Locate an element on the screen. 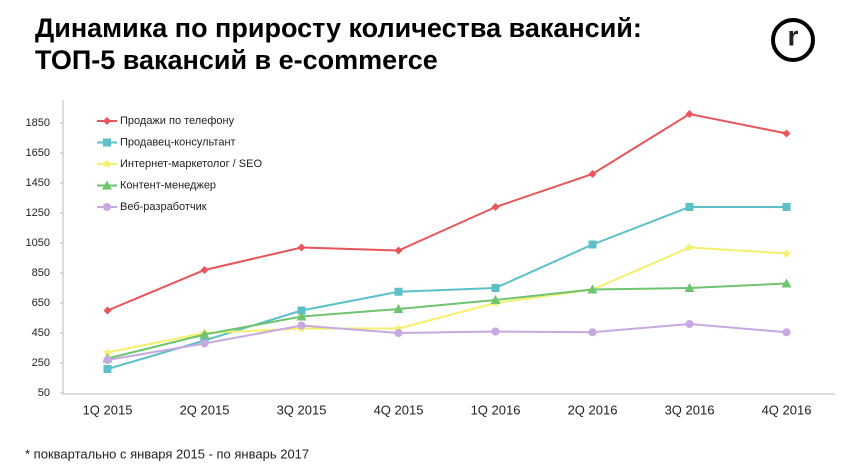  y-tick-label: 1850 is located at coordinates (38, 123).